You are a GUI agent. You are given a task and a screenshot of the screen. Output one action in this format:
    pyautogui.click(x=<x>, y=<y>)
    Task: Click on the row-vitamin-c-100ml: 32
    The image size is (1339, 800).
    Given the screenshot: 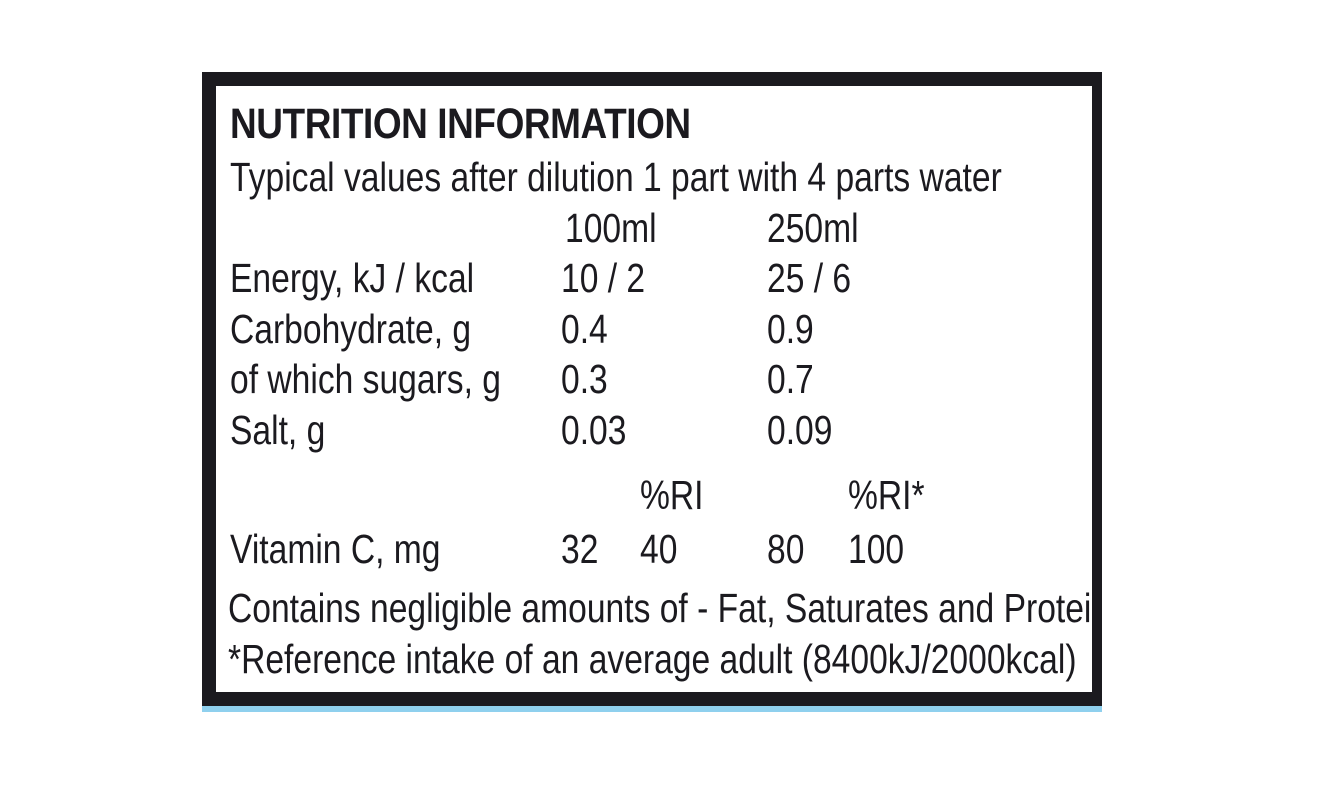 What is the action you would take?
    pyautogui.click(x=580, y=549)
    